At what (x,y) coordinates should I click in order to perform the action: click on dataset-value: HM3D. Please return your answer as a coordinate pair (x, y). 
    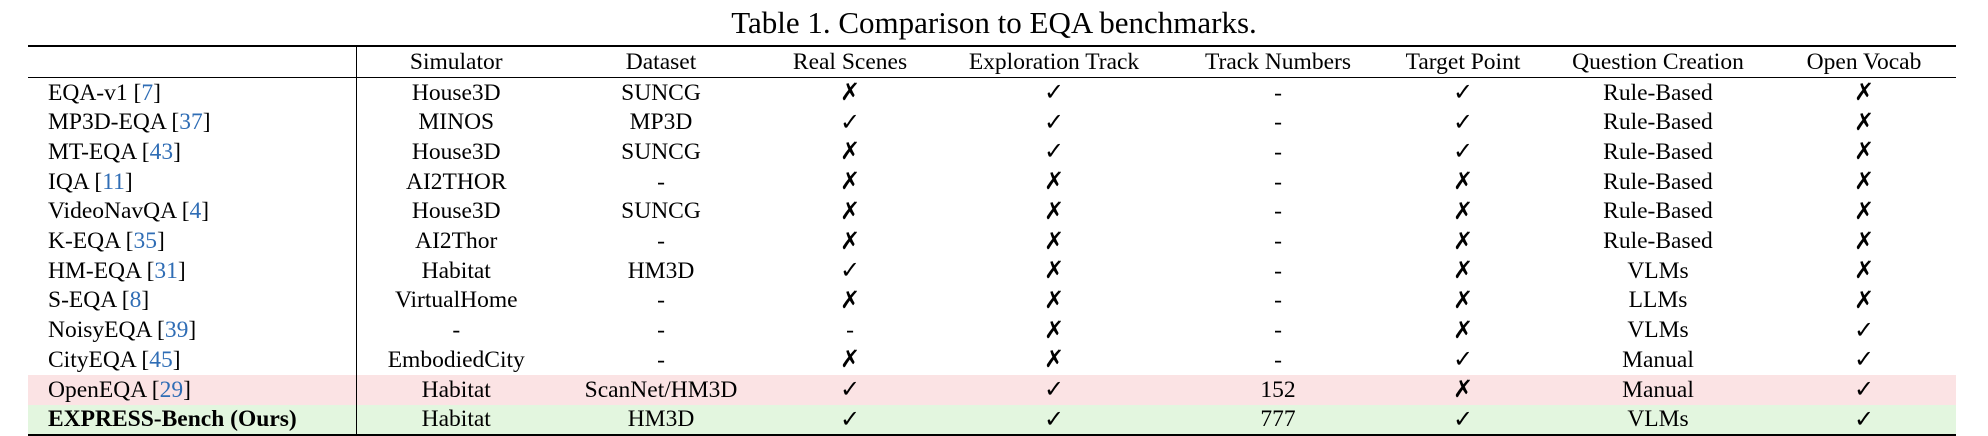
    Looking at the image, I should click on (661, 270).